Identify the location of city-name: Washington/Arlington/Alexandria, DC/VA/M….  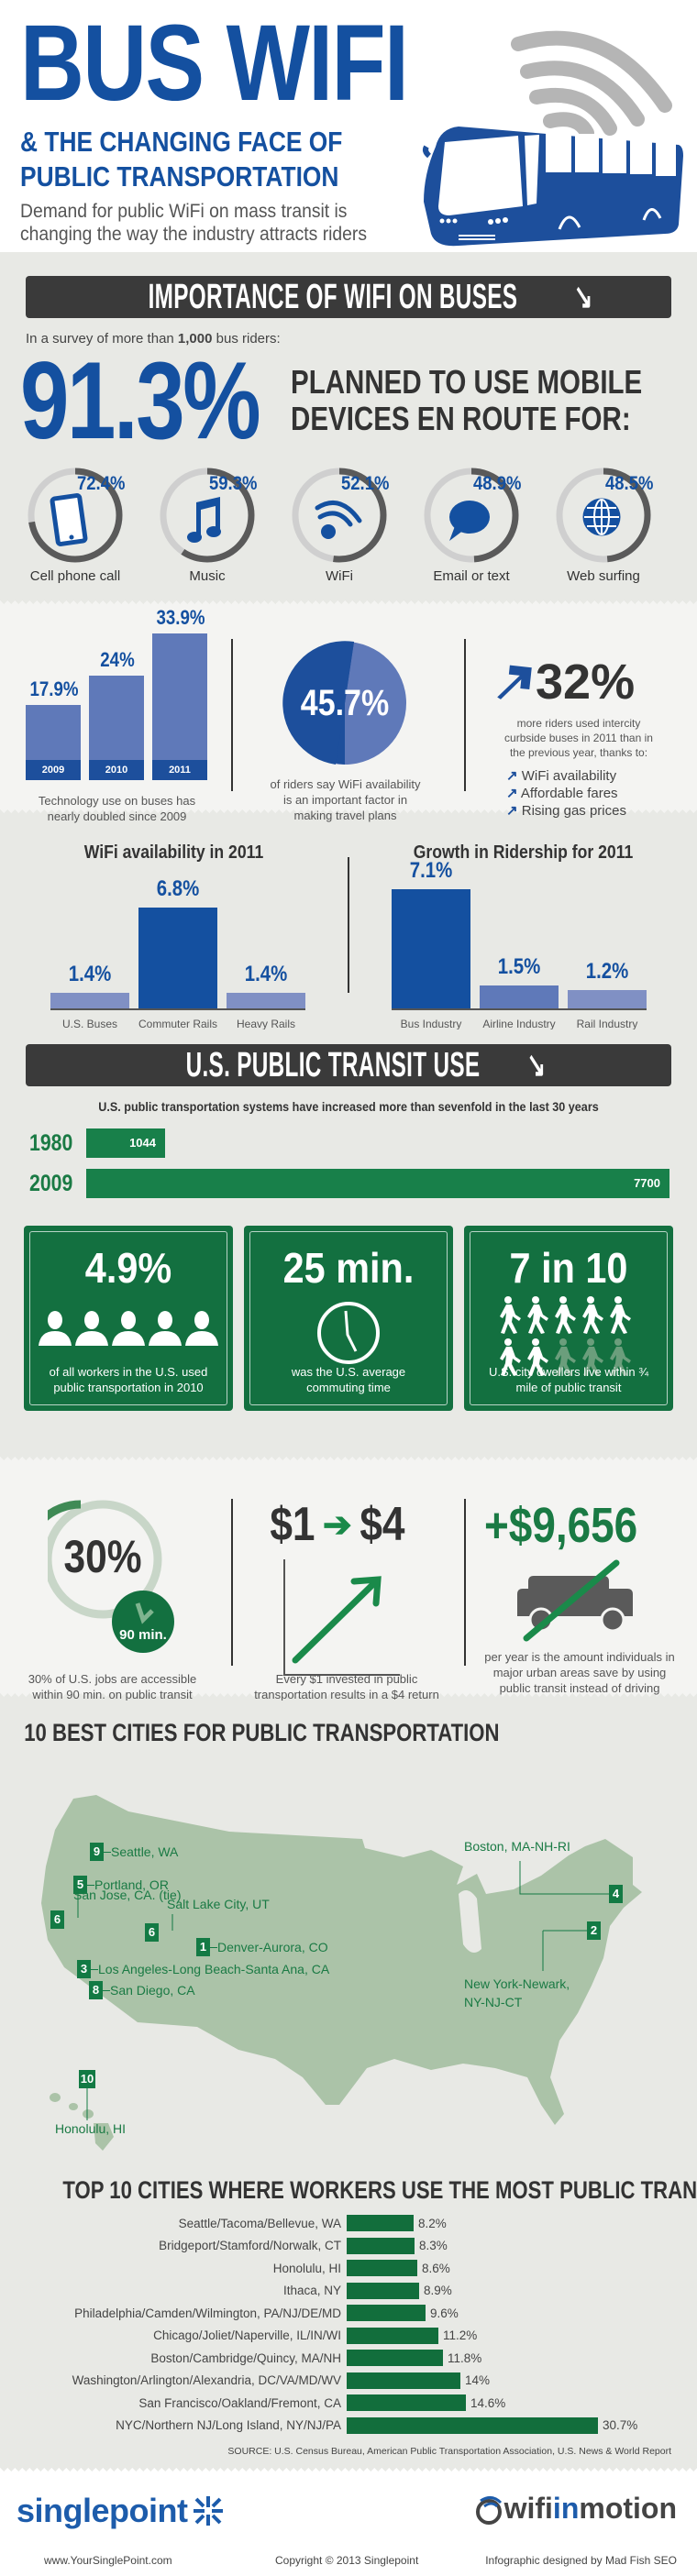
(206, 2380).